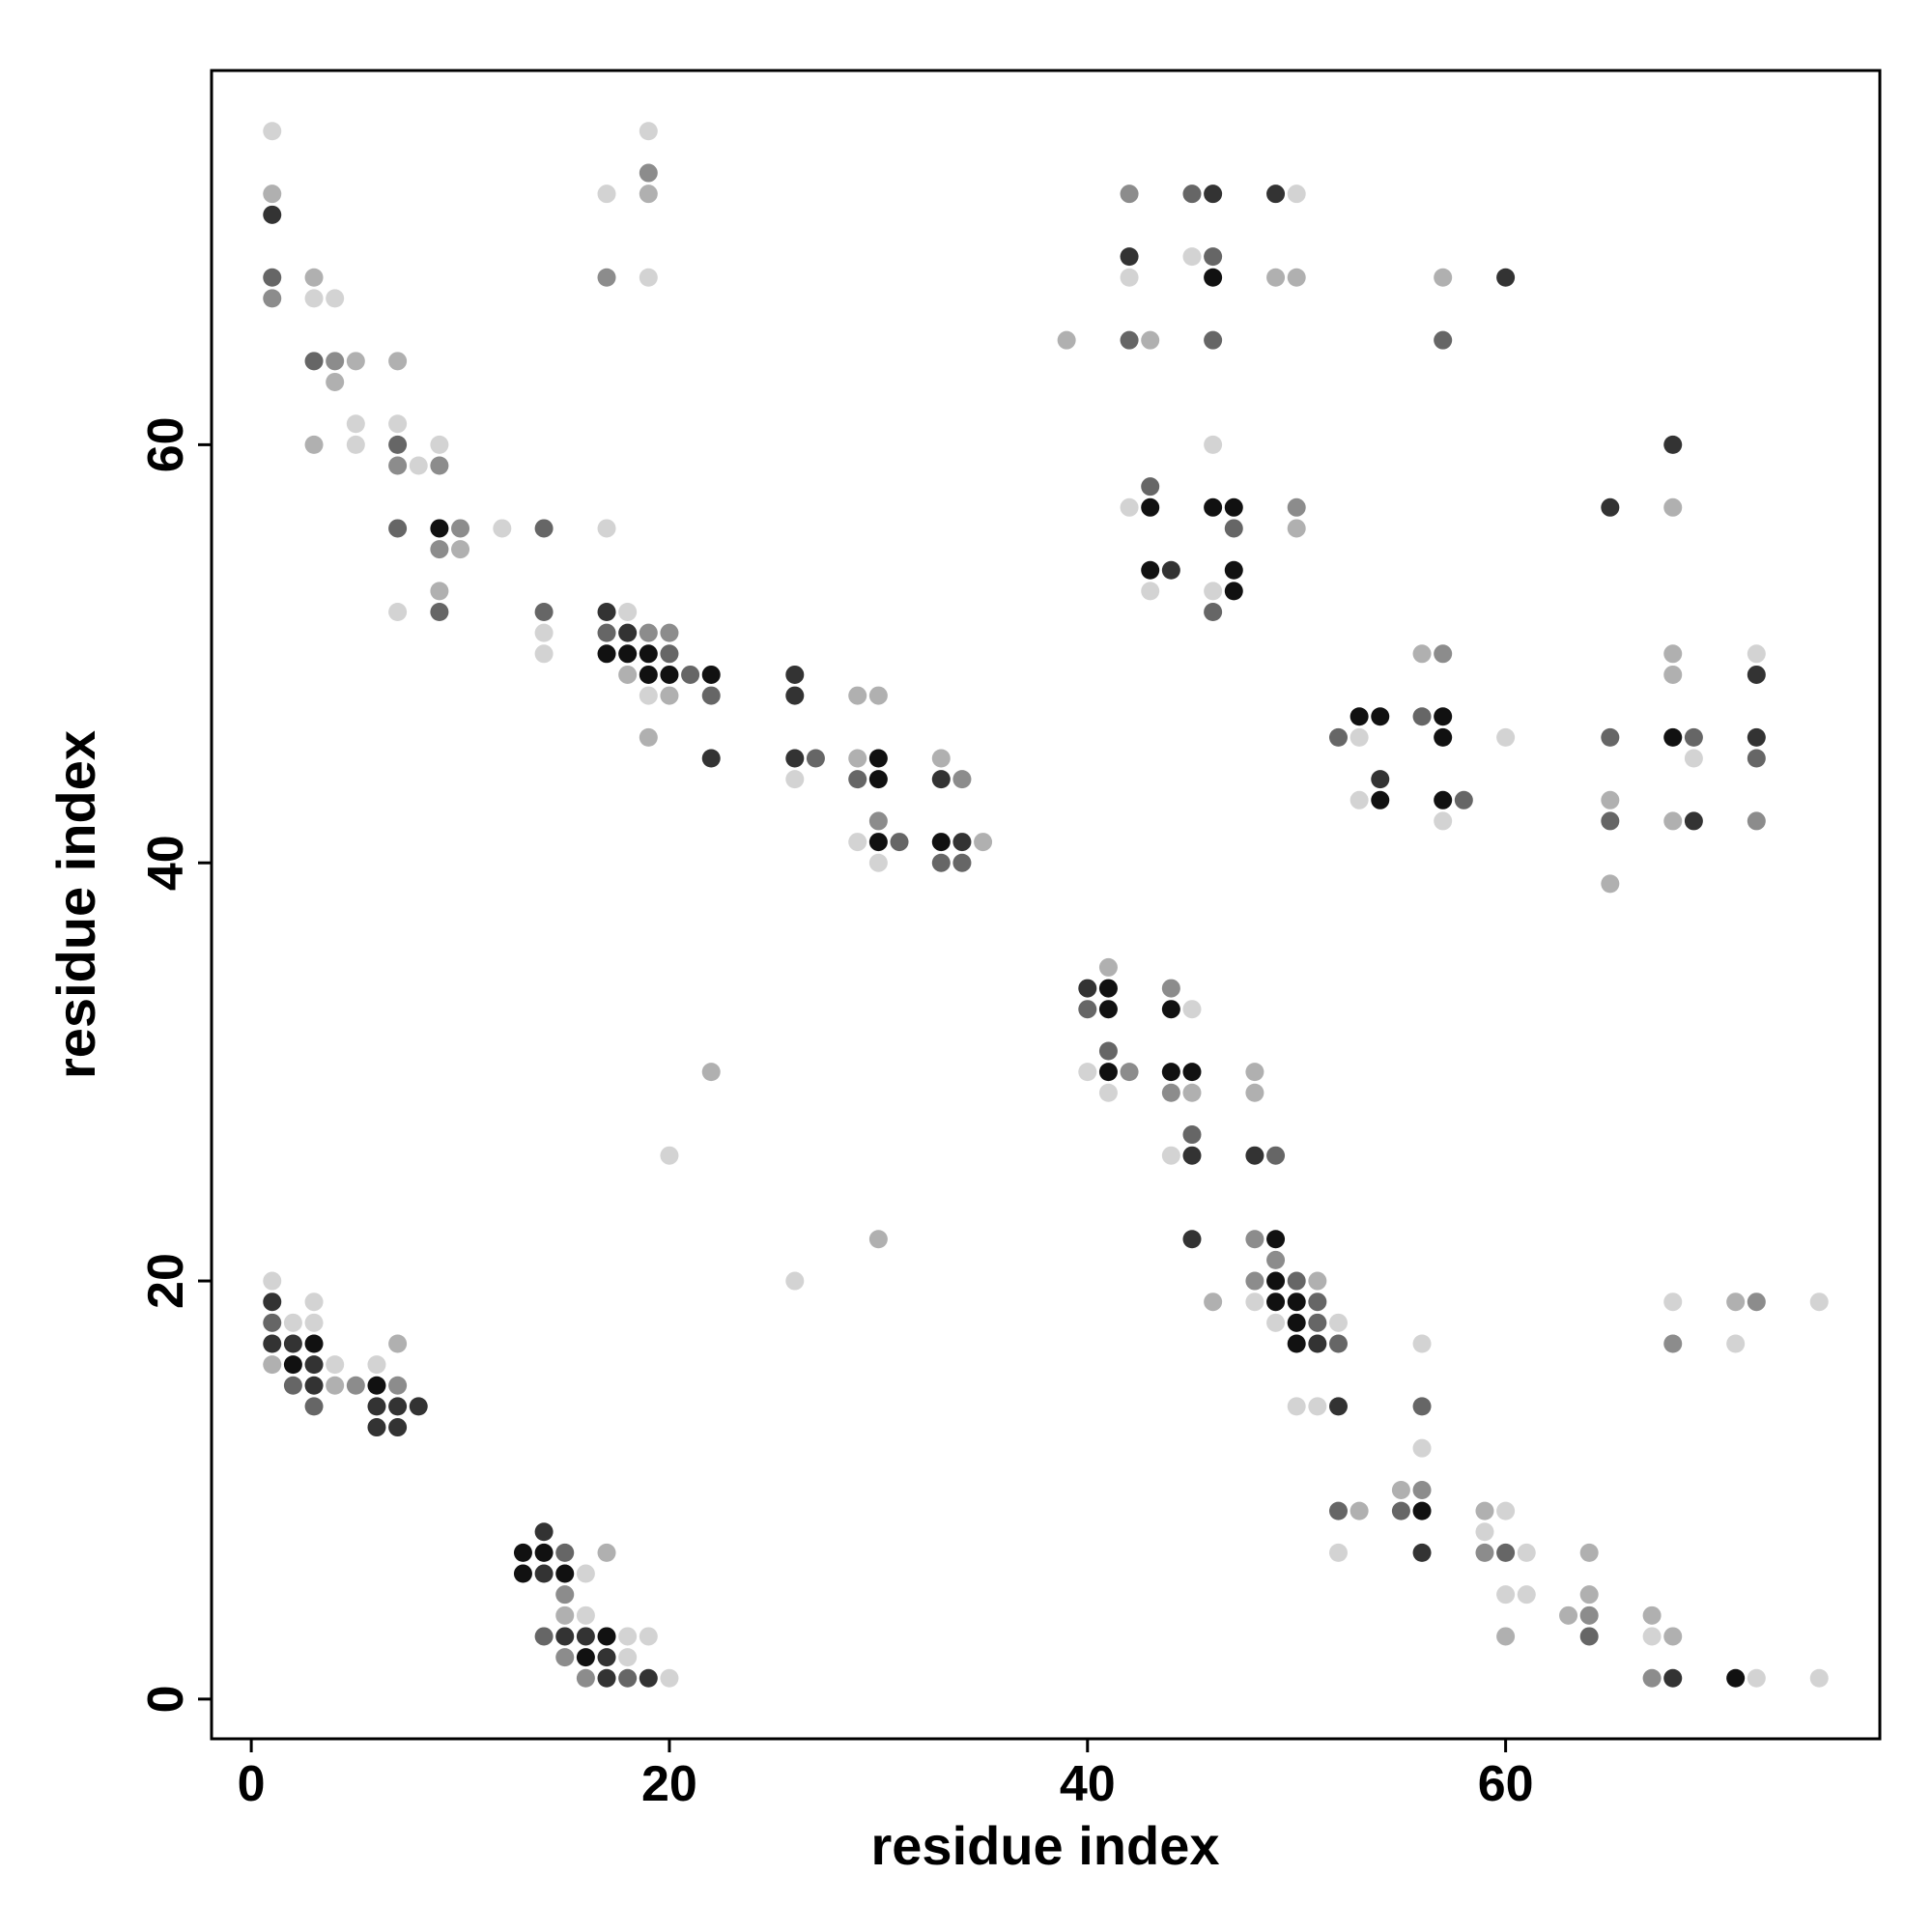 The image size is (1932, 1932). Describe the element at coordinates (669, 1784) in the screenshot. I see `x-tick-label: 20` at that location.